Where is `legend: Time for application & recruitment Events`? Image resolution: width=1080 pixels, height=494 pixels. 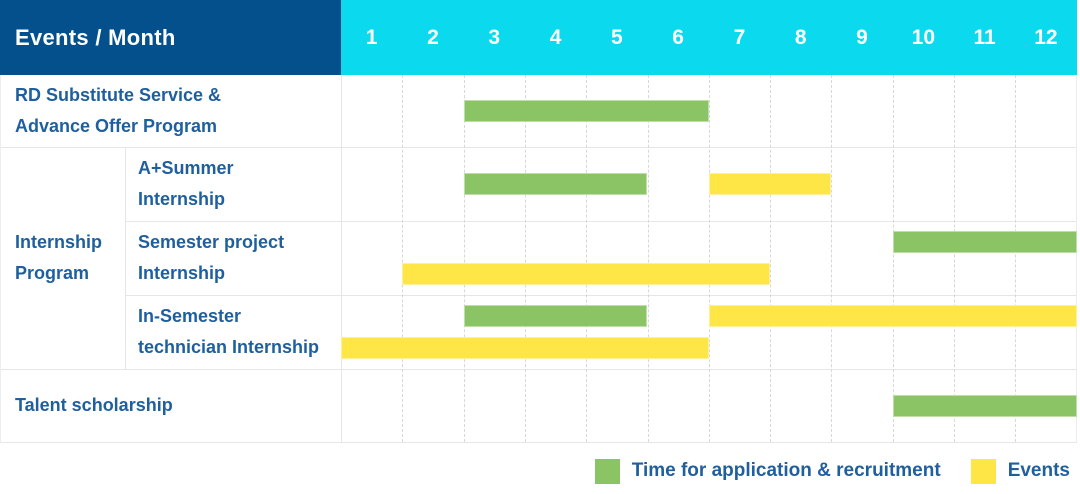 legend: Time for application & recruitment Events is located at coordinates (832, 471).